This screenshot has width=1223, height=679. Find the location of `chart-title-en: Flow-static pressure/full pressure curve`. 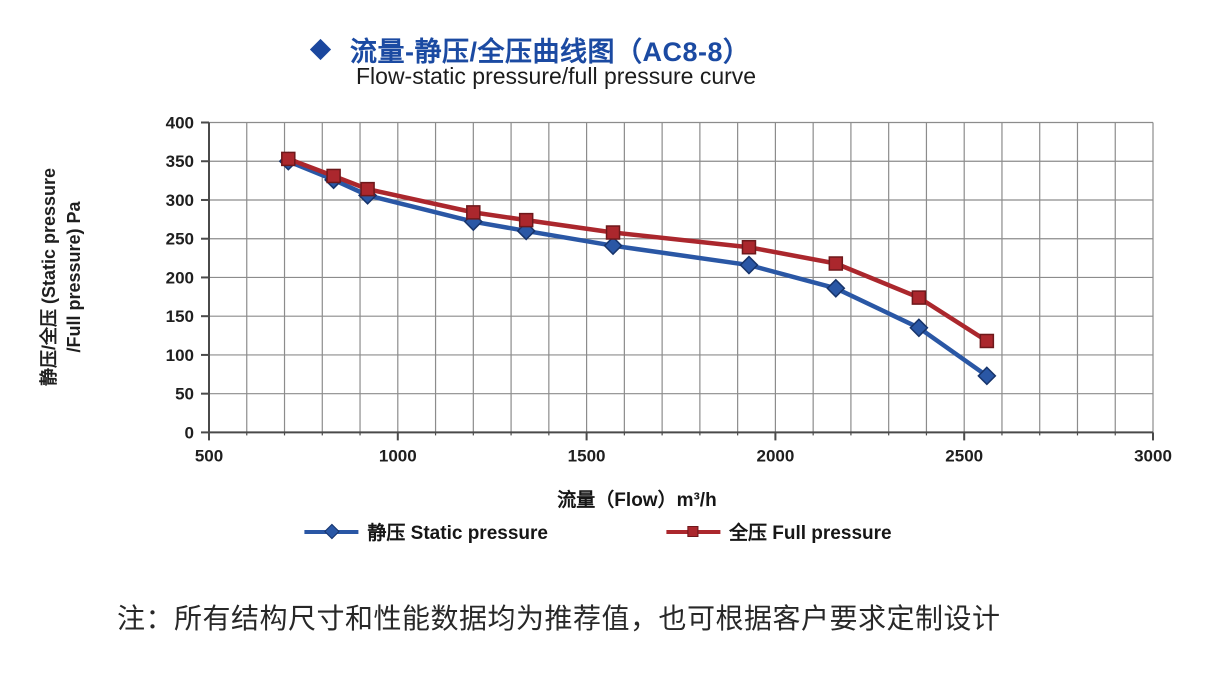

chart-title-en: Flow-static pressure/full pressure curve is located at coordinates (556, 76).